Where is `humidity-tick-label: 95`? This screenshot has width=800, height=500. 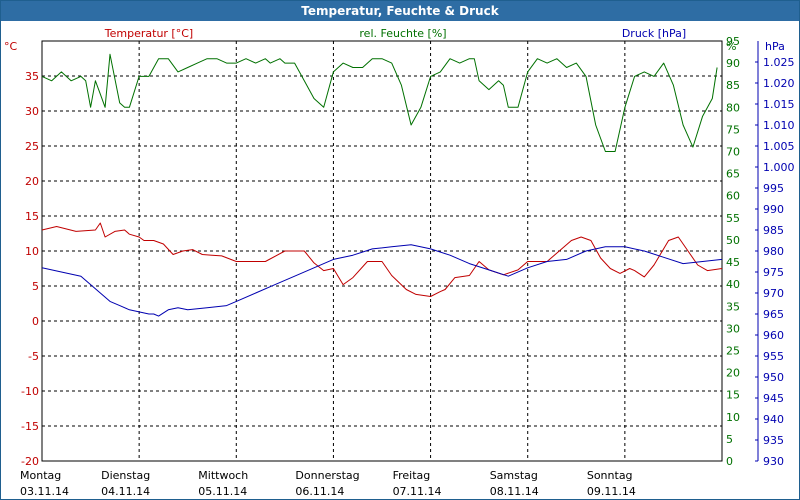 humidity-tick-label: 95 is located at coordinates (733, 41).